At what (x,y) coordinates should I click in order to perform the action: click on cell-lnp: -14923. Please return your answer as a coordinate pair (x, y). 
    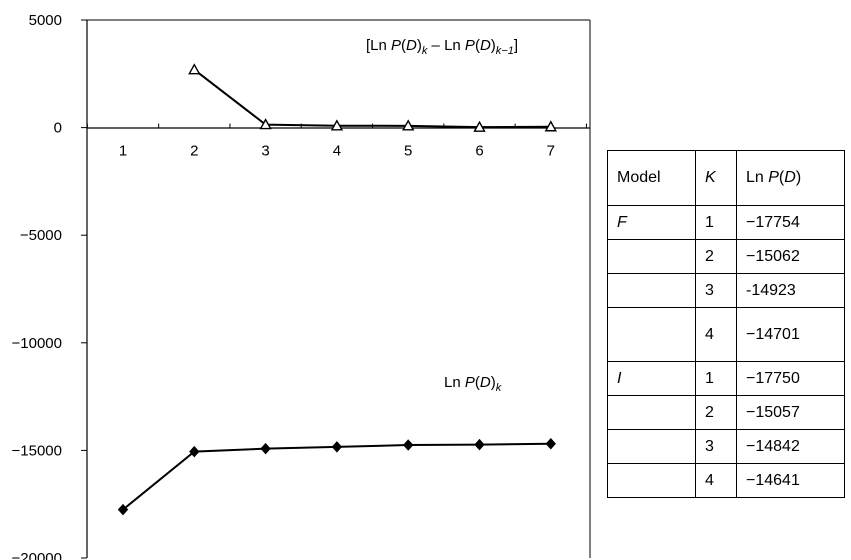
    Looking at the image, I should click on (790, 290).